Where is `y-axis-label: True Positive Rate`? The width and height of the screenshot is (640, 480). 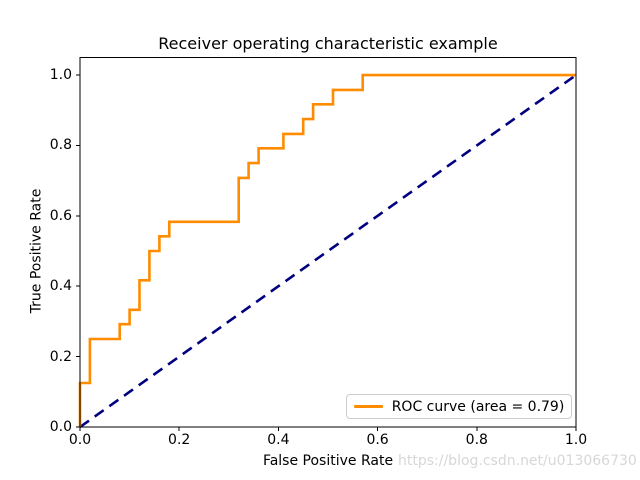
y-axis-label: True Positive Rate is located at coordinates (36, 251).